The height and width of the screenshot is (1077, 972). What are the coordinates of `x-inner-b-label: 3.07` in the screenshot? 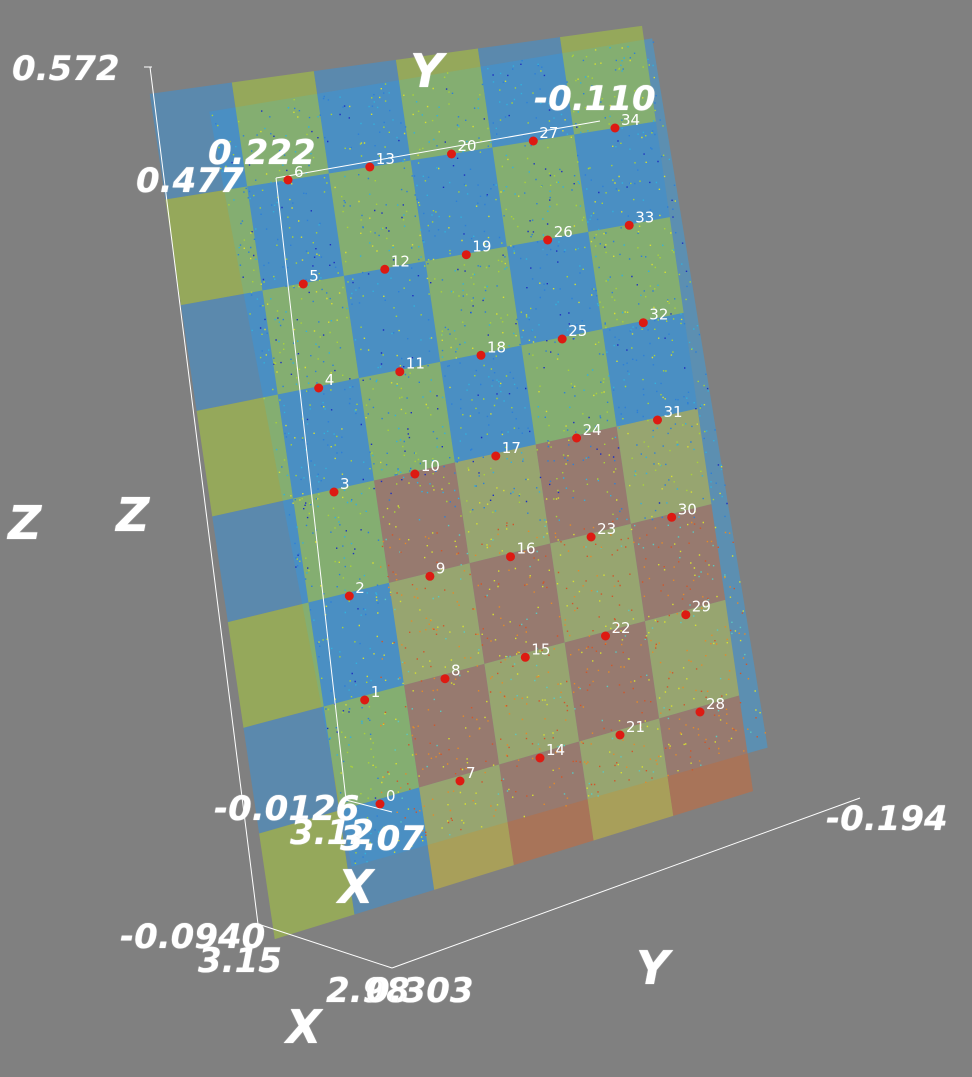 It's located at (382, 839).